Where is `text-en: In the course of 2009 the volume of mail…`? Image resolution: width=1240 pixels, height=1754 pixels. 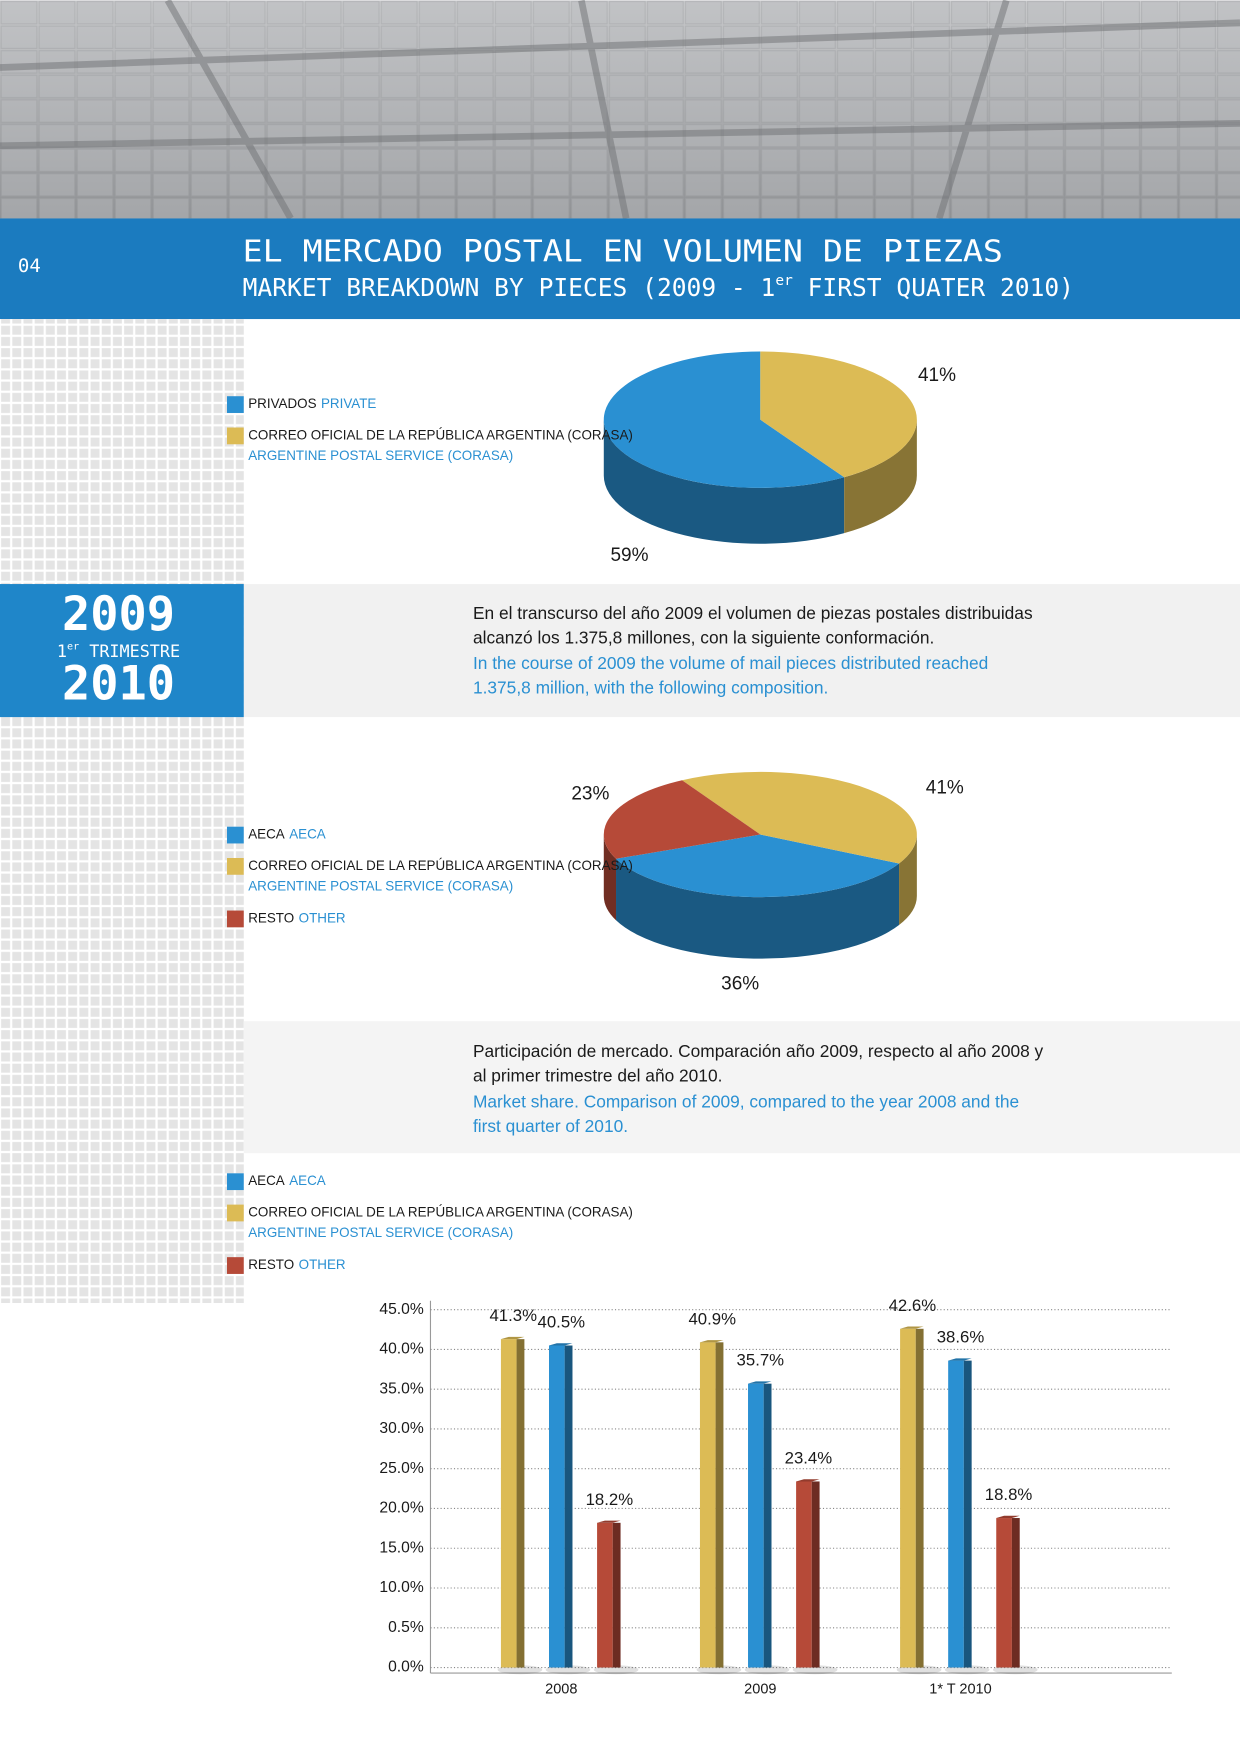
text-en: In the course of 2009 the volume of mail… is located at coordinates (730, 663).